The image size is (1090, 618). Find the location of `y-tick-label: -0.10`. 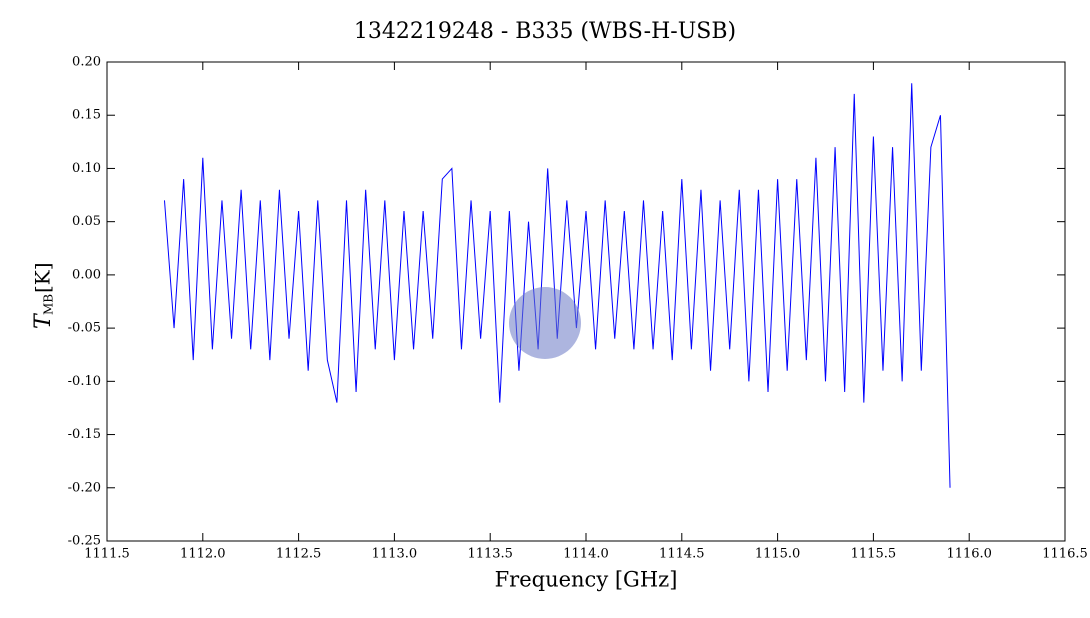

y-tick-label: -0.10 is located at coordinates (84, 381).